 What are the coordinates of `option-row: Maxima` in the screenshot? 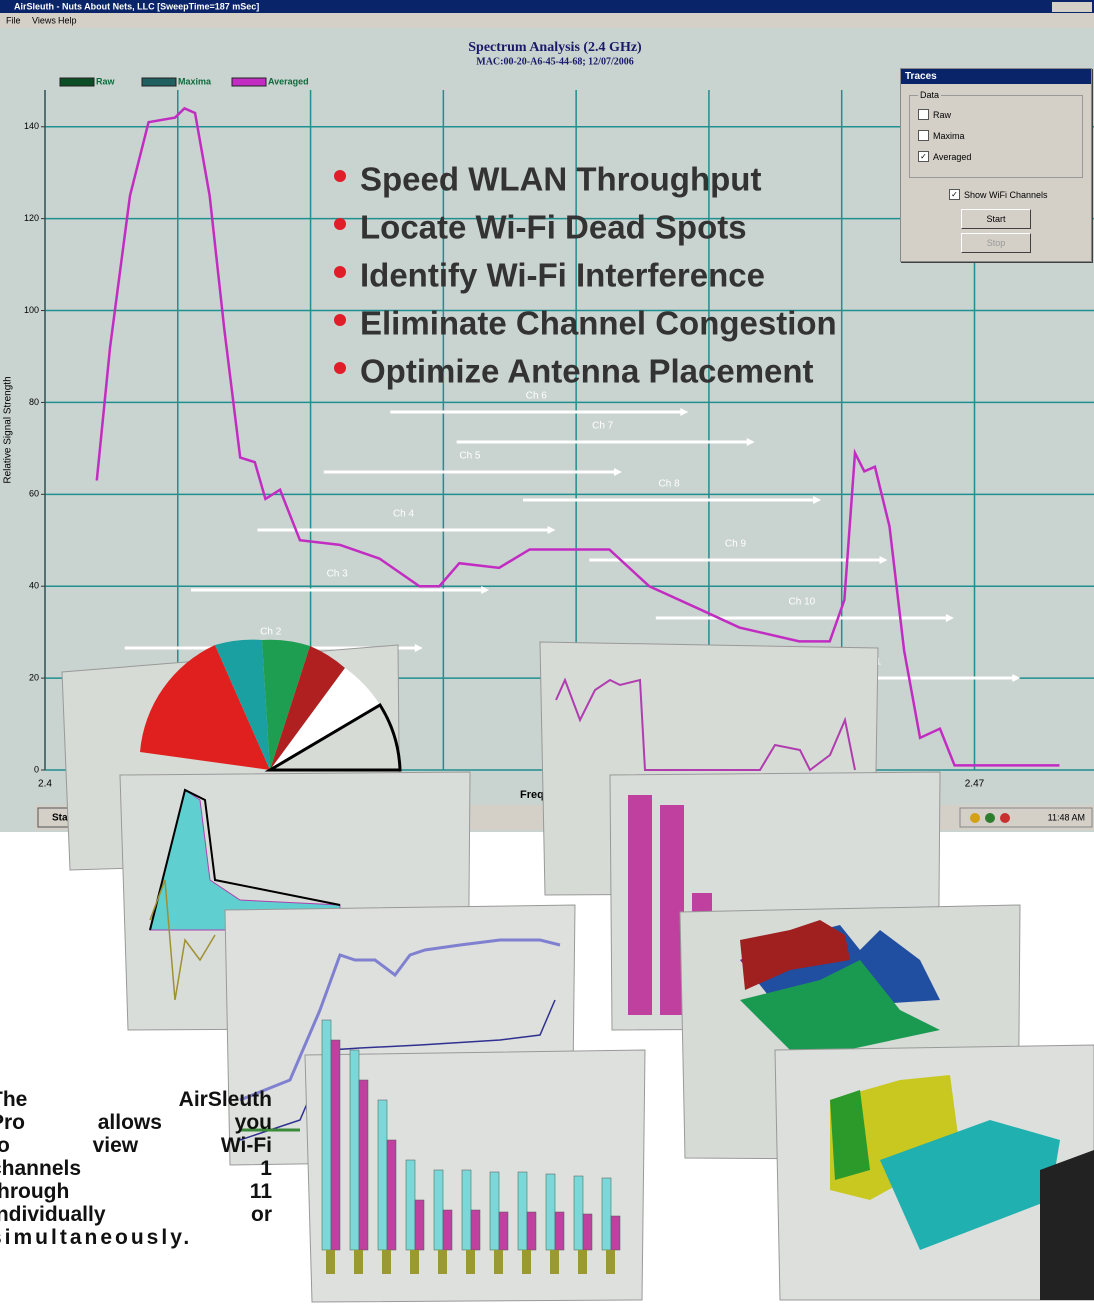 It's located at (996, 135).